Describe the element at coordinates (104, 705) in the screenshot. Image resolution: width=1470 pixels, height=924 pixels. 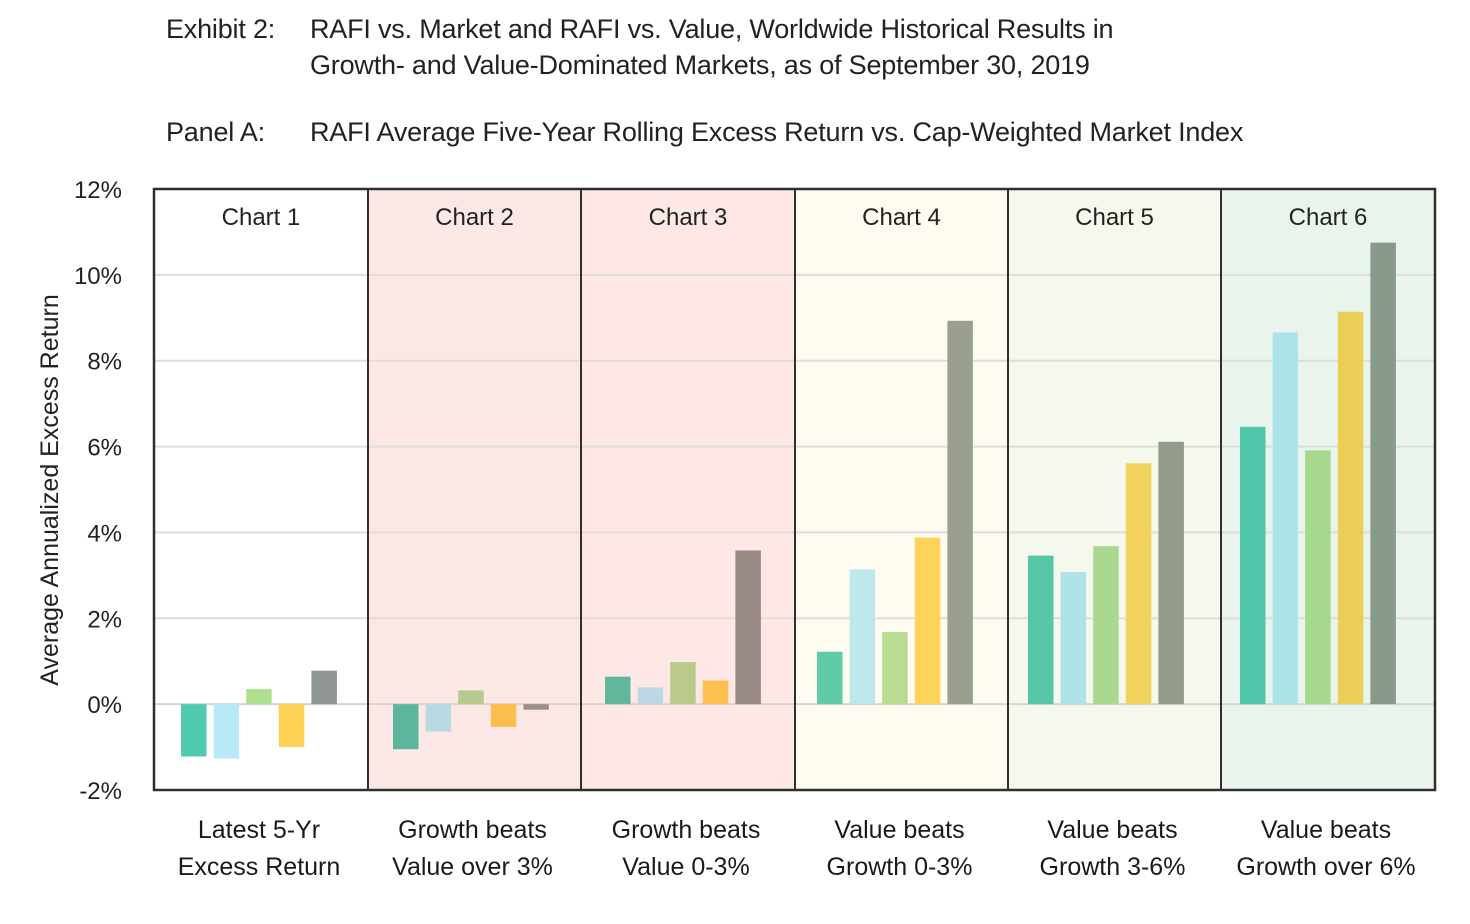
I see `y-tick-label: 0%` at that location.